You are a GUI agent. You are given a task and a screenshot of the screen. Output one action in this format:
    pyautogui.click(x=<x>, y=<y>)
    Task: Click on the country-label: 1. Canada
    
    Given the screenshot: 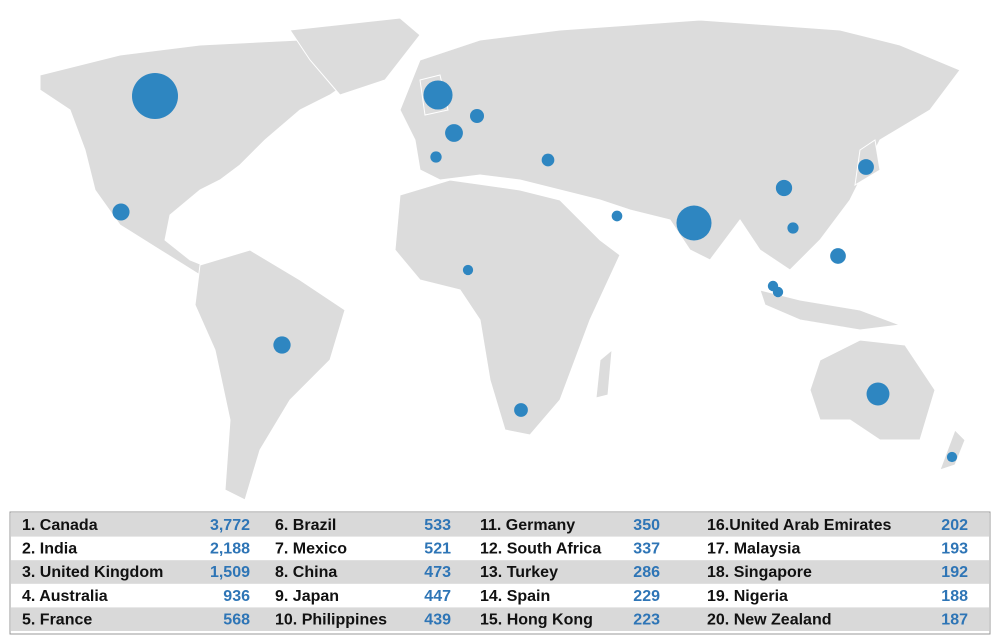 What is the action you would take?
    pyautogui.click(x=60, y=525)
    